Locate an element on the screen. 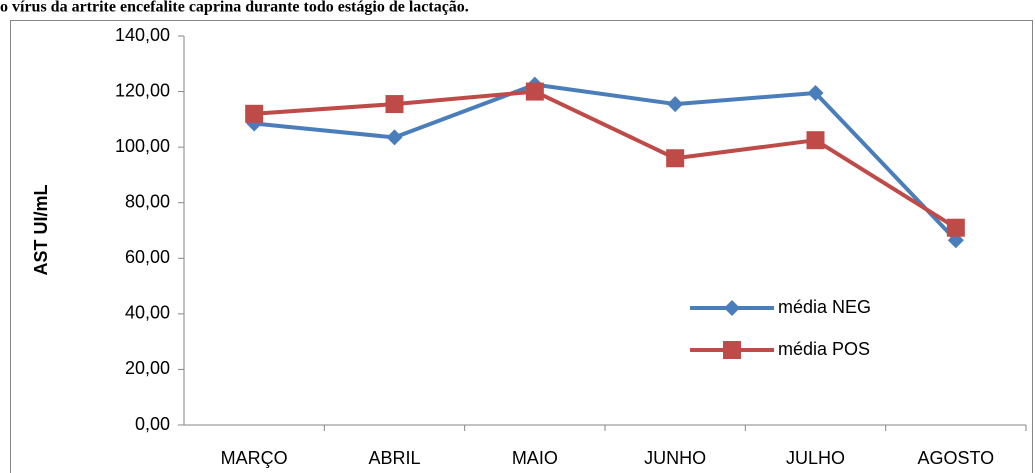 This screenshot has height=473, width=1035. y-tick-label: 20,00 is located at coordinates (147, 368).